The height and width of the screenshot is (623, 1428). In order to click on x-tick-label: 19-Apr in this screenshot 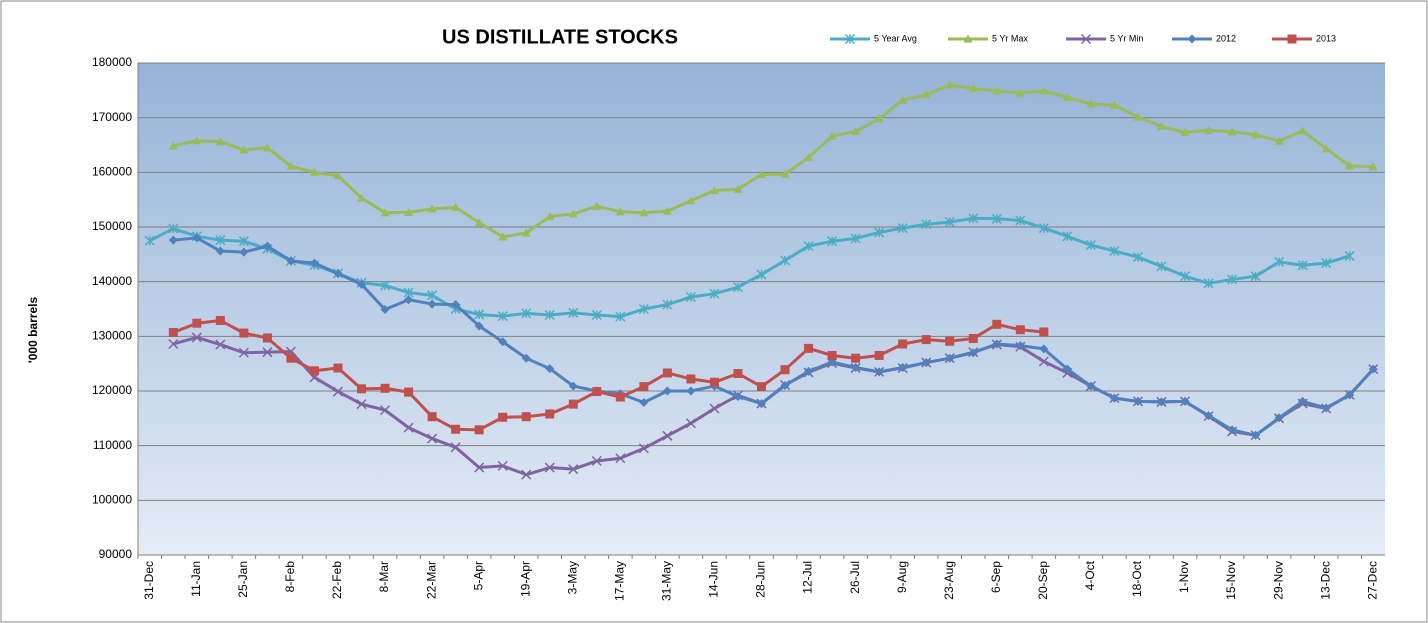, I will do `click(525, 579)`.